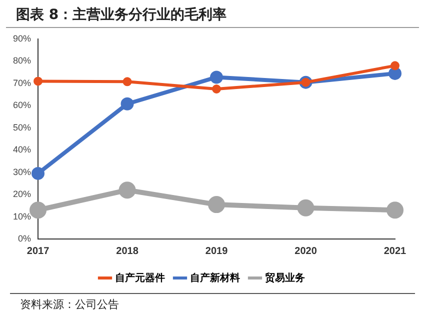 This screenshot has height=325, width=425. Describe the element at coordinates (395, 251) in the screenshot. I see `x-tick-label: 2021` at that location.